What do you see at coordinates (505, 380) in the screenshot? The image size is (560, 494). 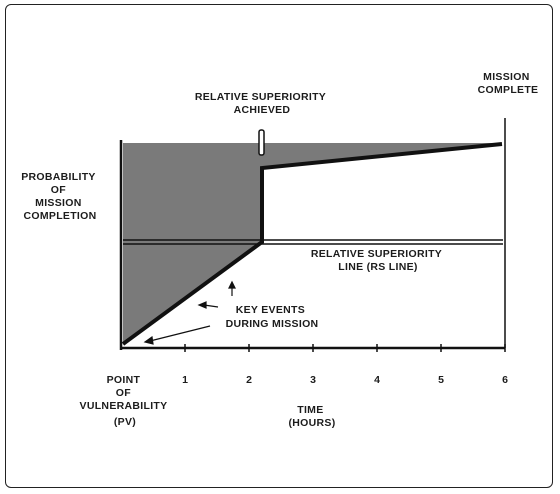 I see `x-tick-label: 6` at bounding box center [505, 380].